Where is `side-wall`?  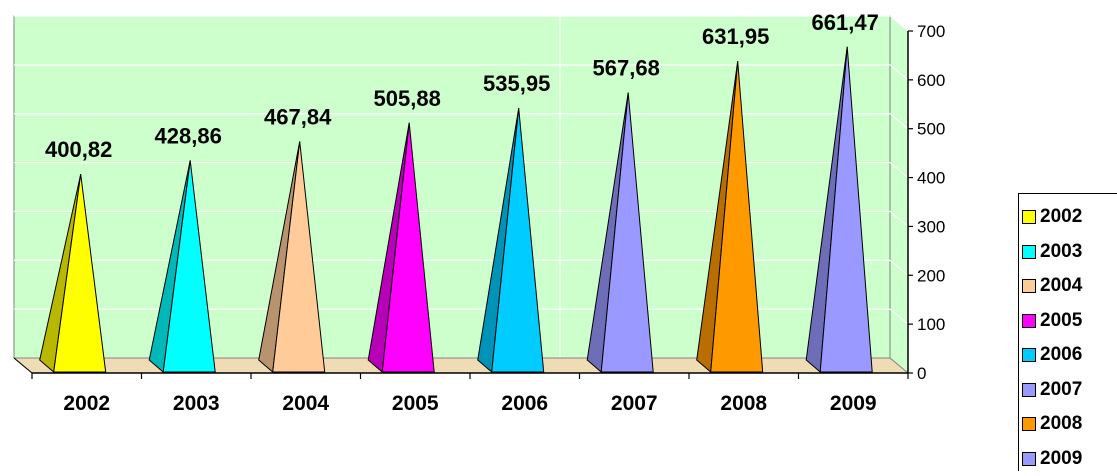 side-wall is located at coordinates (899, 194).